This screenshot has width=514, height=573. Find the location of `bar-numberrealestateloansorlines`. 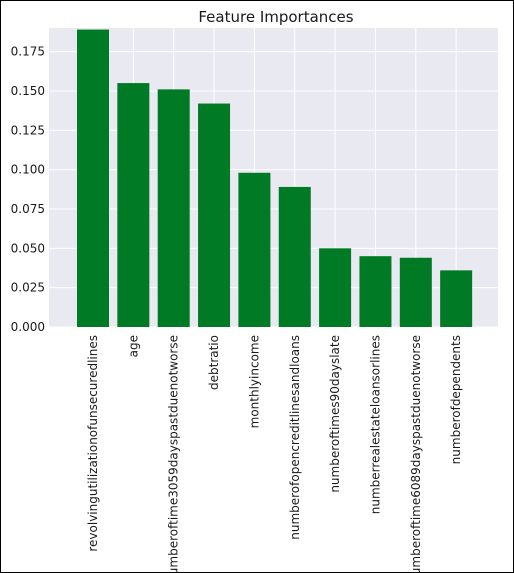

bar-numberrealestateloansorlines is located at coordinates (375, 291).